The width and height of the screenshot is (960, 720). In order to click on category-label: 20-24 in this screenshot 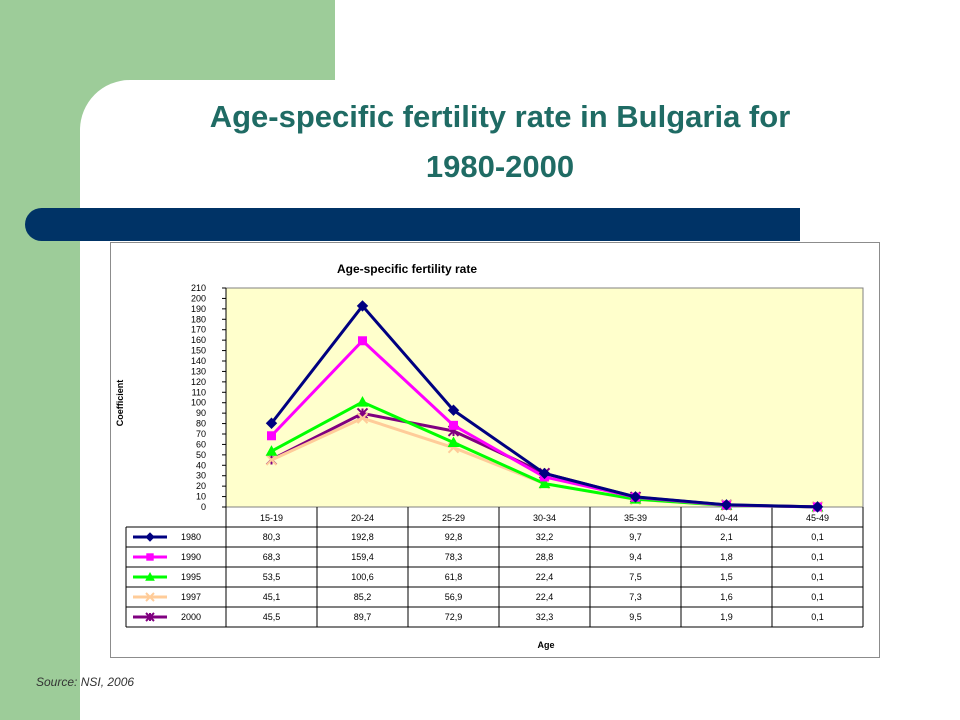, I will do `click(362, 518)`.